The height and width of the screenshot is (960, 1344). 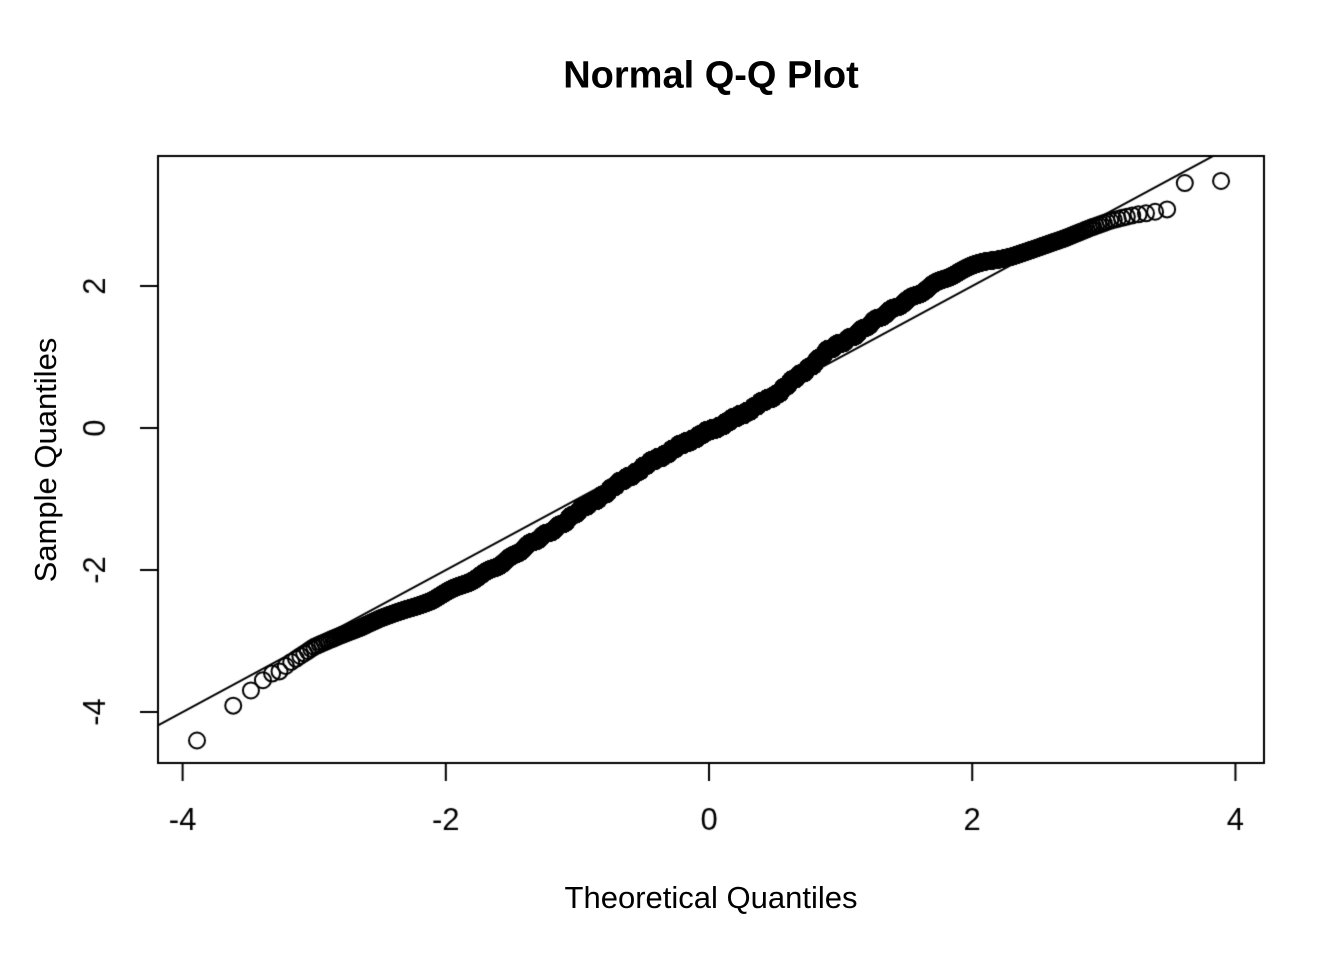 What do you see at coordinates (711, 75) in the screenshot?
I see `chart-title: Normal Q-Q Plot` at bounding box center [711, 75].